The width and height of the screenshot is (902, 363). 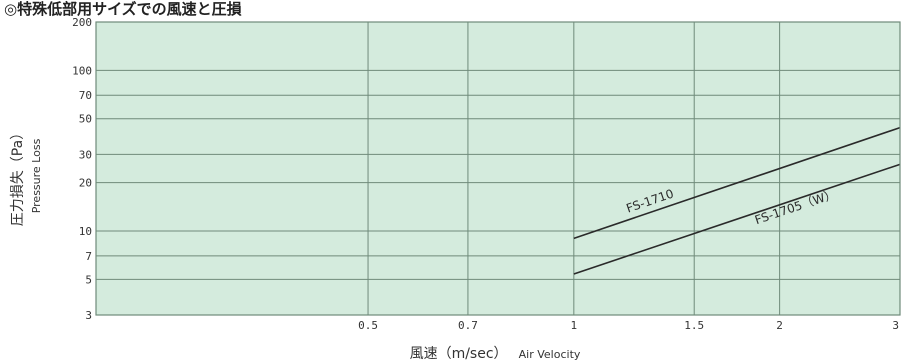 I want to click on y-tick-label: 50, so click(x=85, y=119).